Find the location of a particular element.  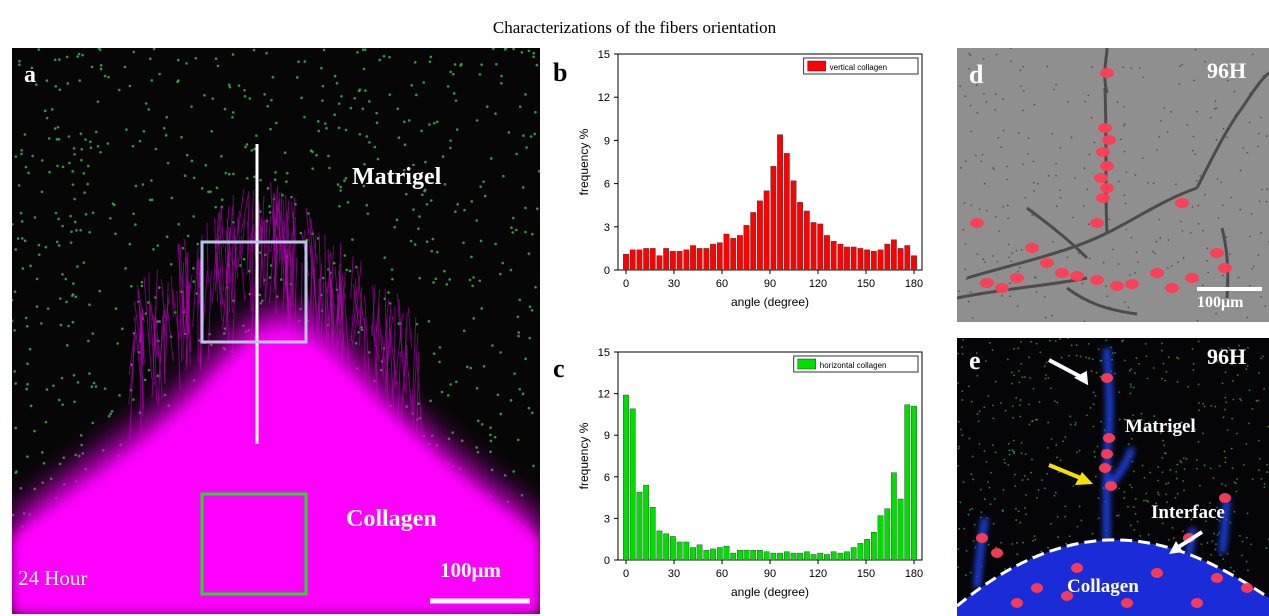

y-tick-label: 0 is located at coordinates (607, 561).